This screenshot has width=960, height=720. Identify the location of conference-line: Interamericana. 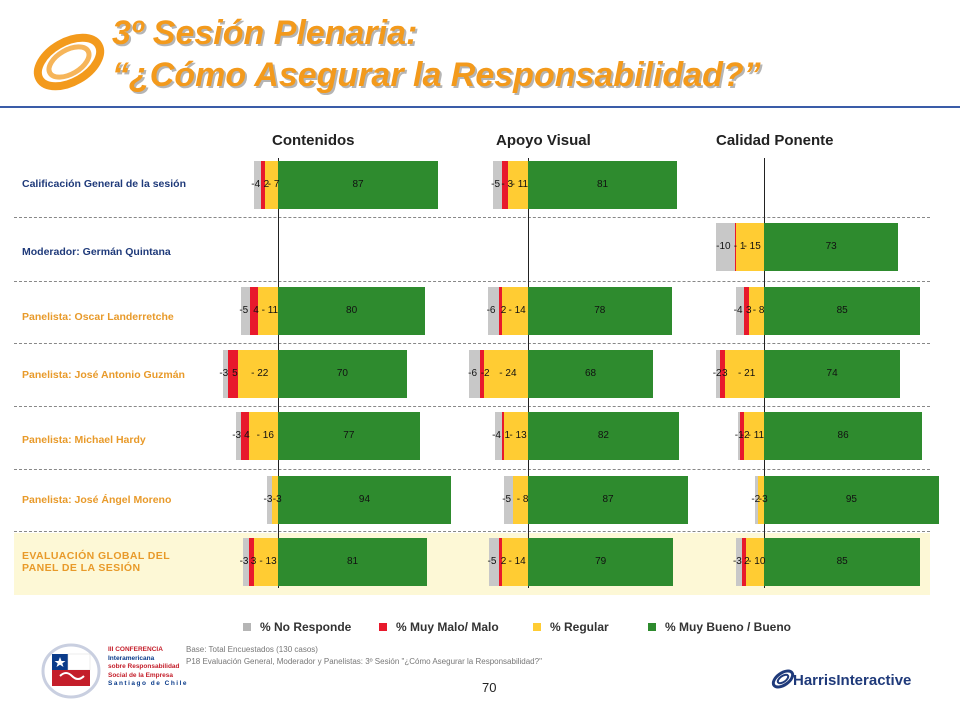
(131, 658).